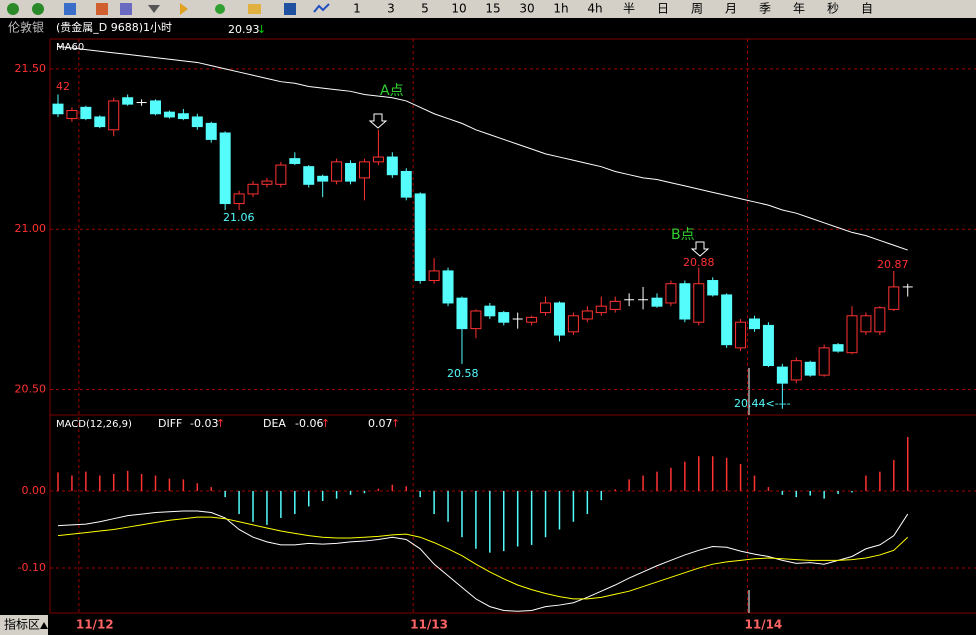 The image size is (976, 635). What do you see at coordinates (170, 423) in the screenshot?
I see `legend-name: DIFF` at bounding box center [170, 423].